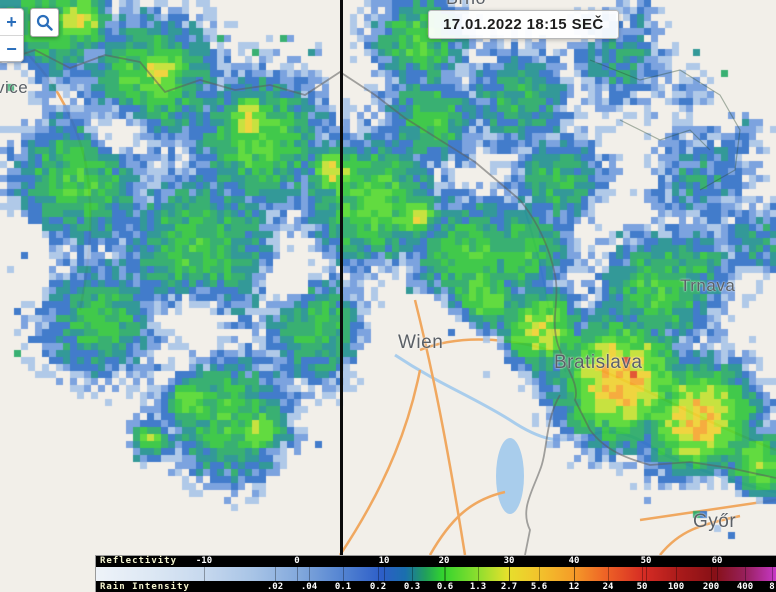  What do you see at coordinates (711, 587) in the screenshot?
I see `rain-tick-200: 200` at bounding box center [711, 587].